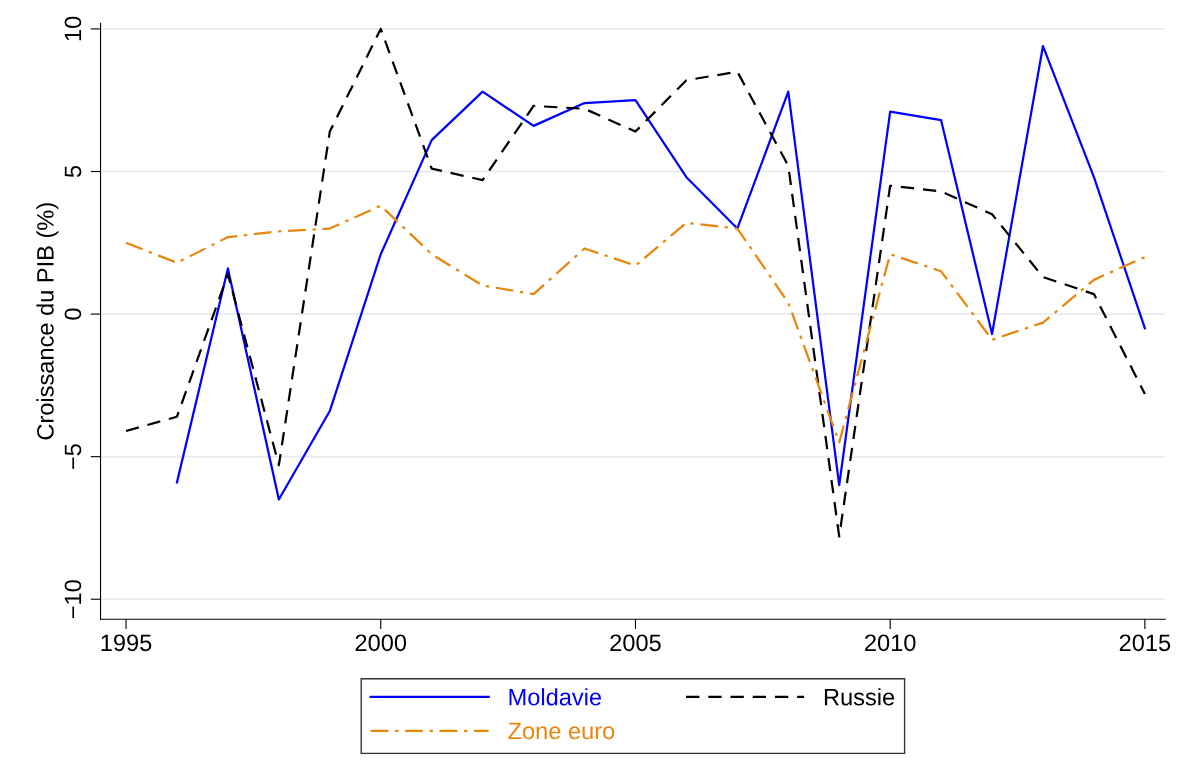 Image resolution: width=1183 pixels, height=774 pixels. Describe the element at coordinates (73, 28) in the screenshot. I see `y-tick-label: 10` at that location.